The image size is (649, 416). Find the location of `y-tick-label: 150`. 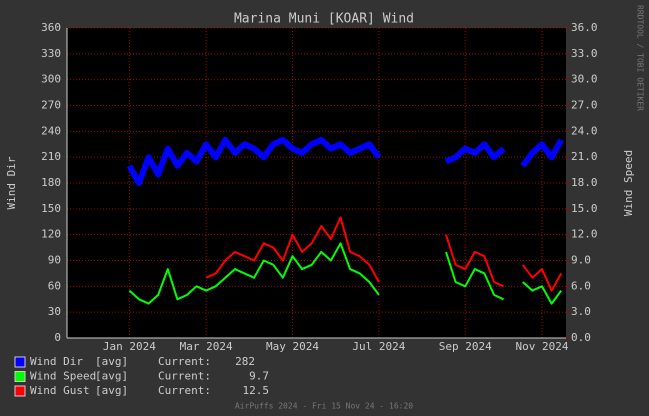

y-tick-label: 150 is located at coordinates (51, 208).